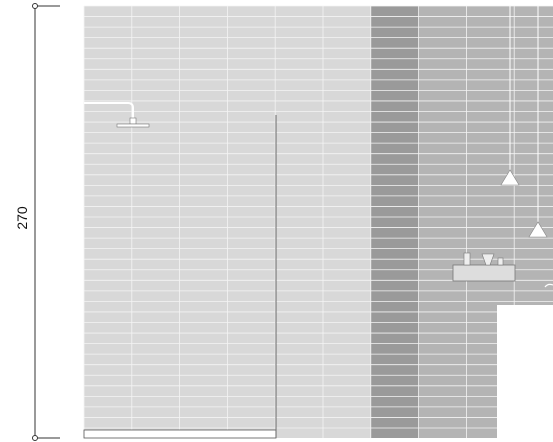  I want to click on shower-arm, so click(109, 110).